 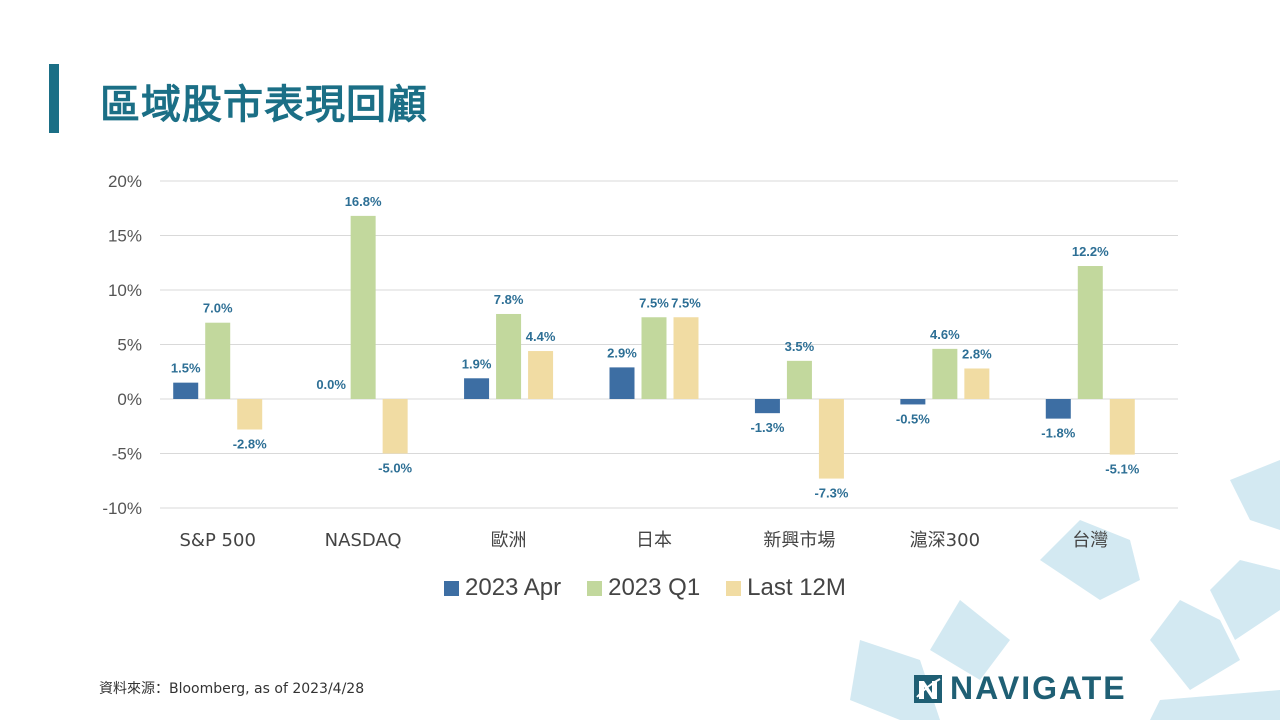 I want to click on legend-item: Last 12M, so click(x=786, y=588).